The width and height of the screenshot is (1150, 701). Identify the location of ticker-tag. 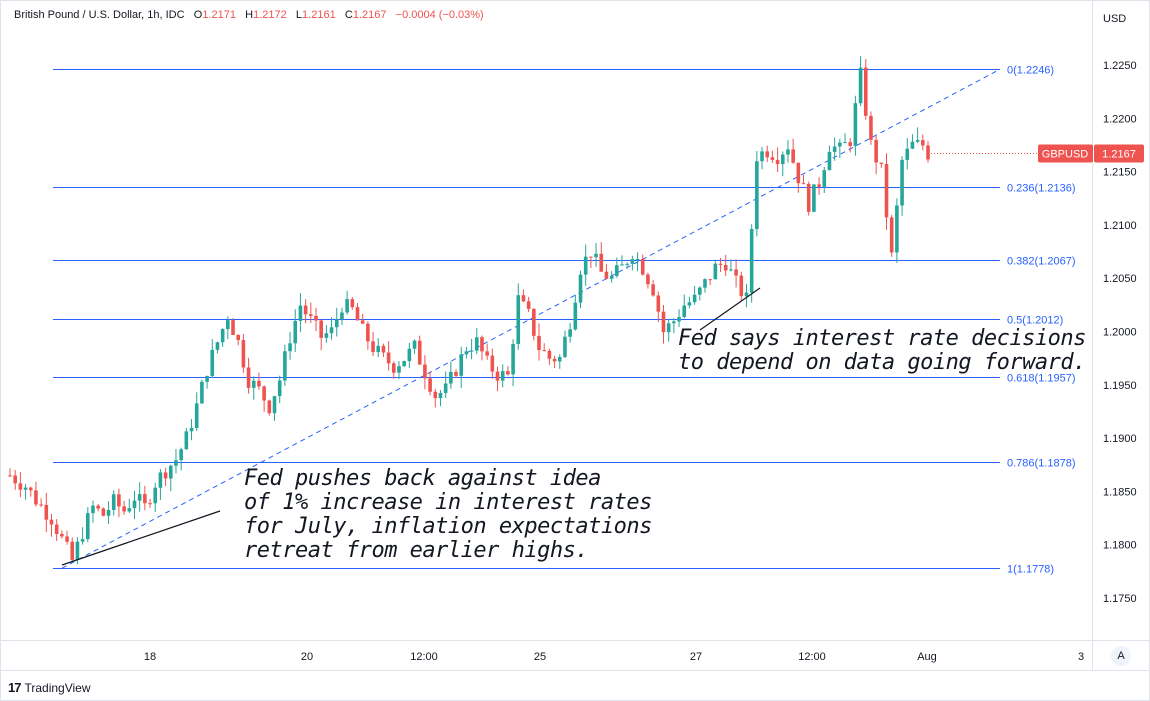
(1065, 153).